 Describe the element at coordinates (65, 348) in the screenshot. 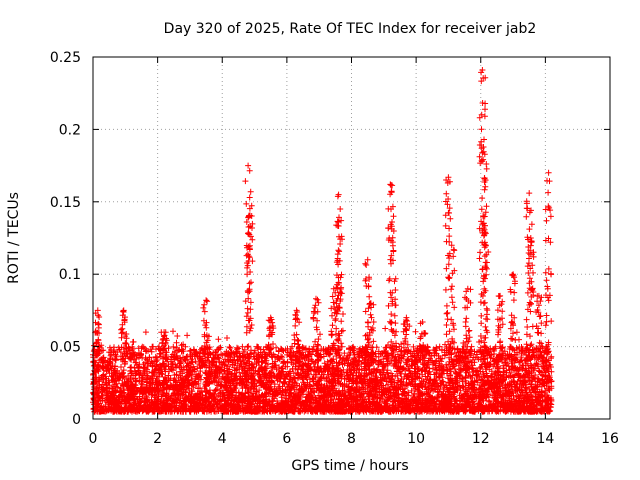

I see `y-tick-label: 0.05` at that location.